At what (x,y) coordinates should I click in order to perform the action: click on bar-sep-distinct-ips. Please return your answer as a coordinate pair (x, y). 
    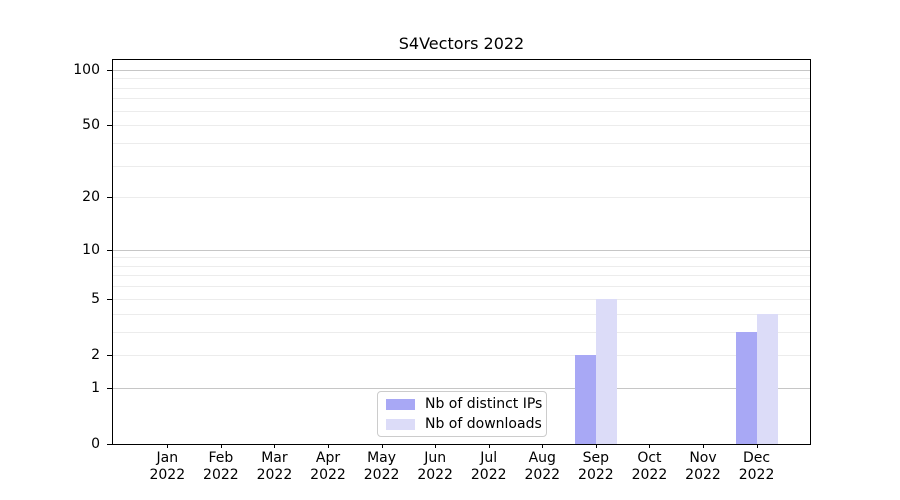
    Looking at the image, I should click on (585, 399).